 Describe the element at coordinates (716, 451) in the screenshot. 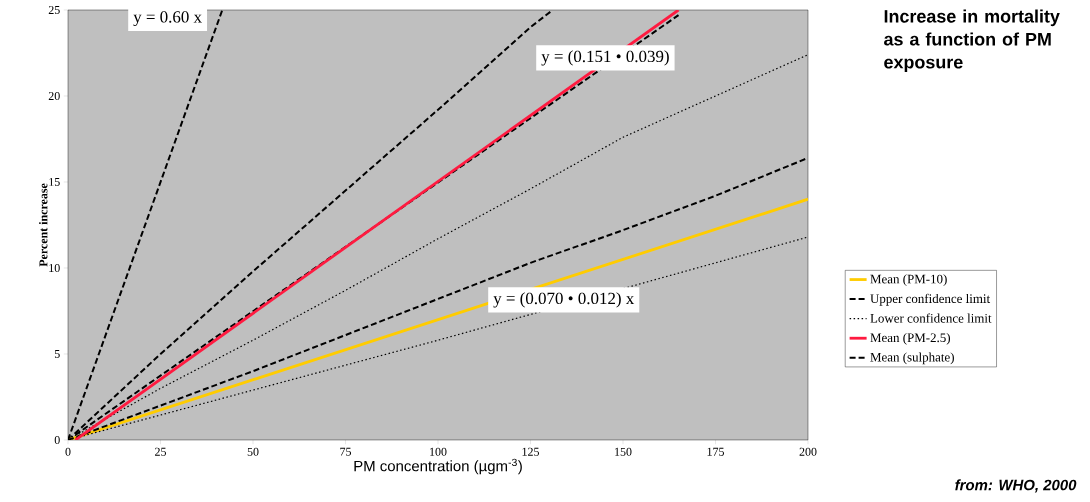

I see `x-tick-label: 175` at that location.